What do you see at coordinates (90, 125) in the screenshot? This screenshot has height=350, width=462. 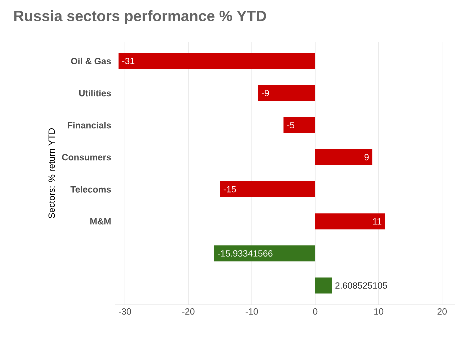 I see `y-tick-label: Financials` at bounding box center [90, 125].